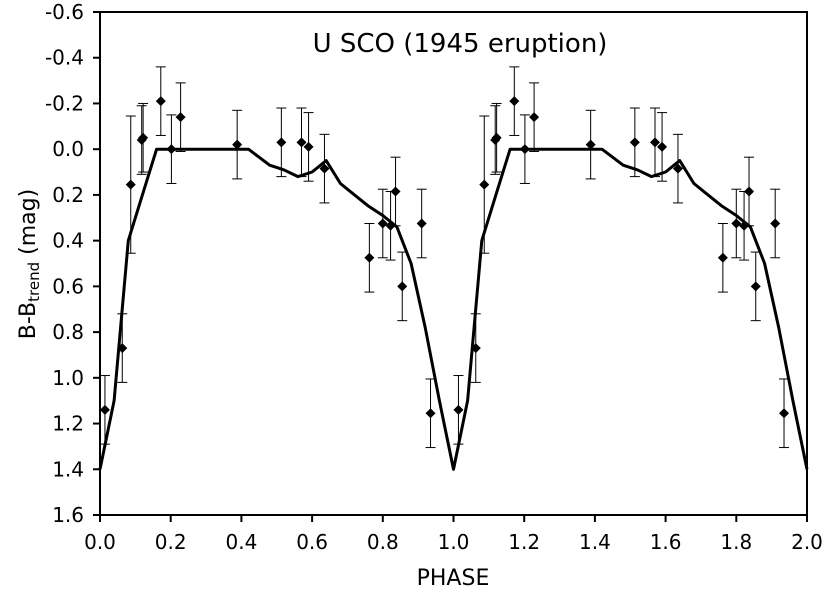  I want to click on x-tick-label: 1.4, so click(595, 542).